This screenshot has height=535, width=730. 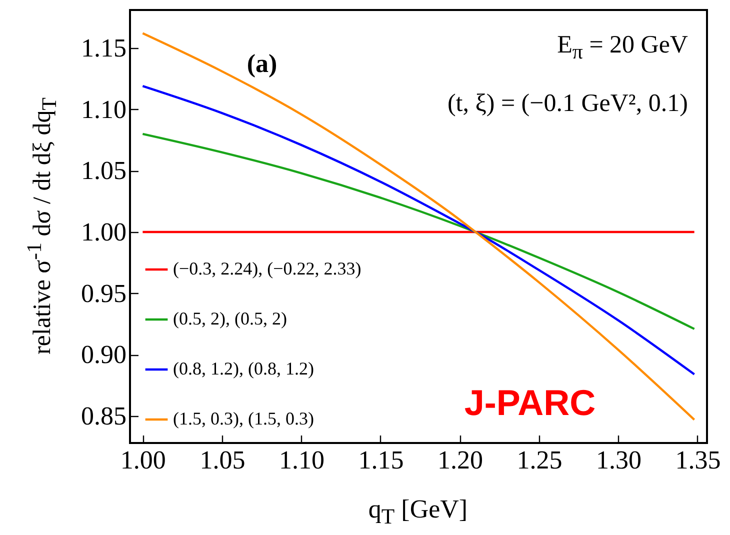 What do you see at coordinates (381, 460) in the screenshot?
I see `x-tick-label: 1.15` at bounding box center [381, 460].